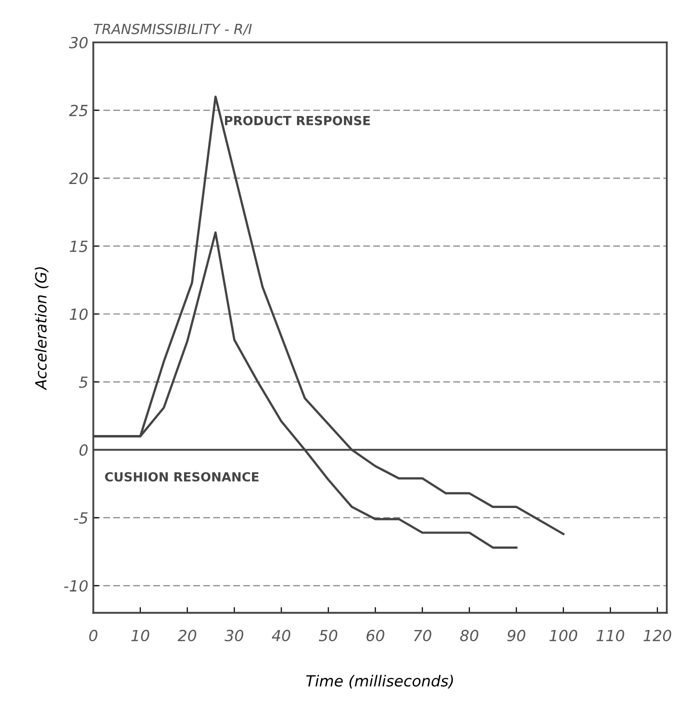 This screenshot has width=686, height=706. What do you see at coordinates (379, 681) in the screenshot?
I see `x-axis-title: Time (milliseconds)` at bounding box center [379, 681].